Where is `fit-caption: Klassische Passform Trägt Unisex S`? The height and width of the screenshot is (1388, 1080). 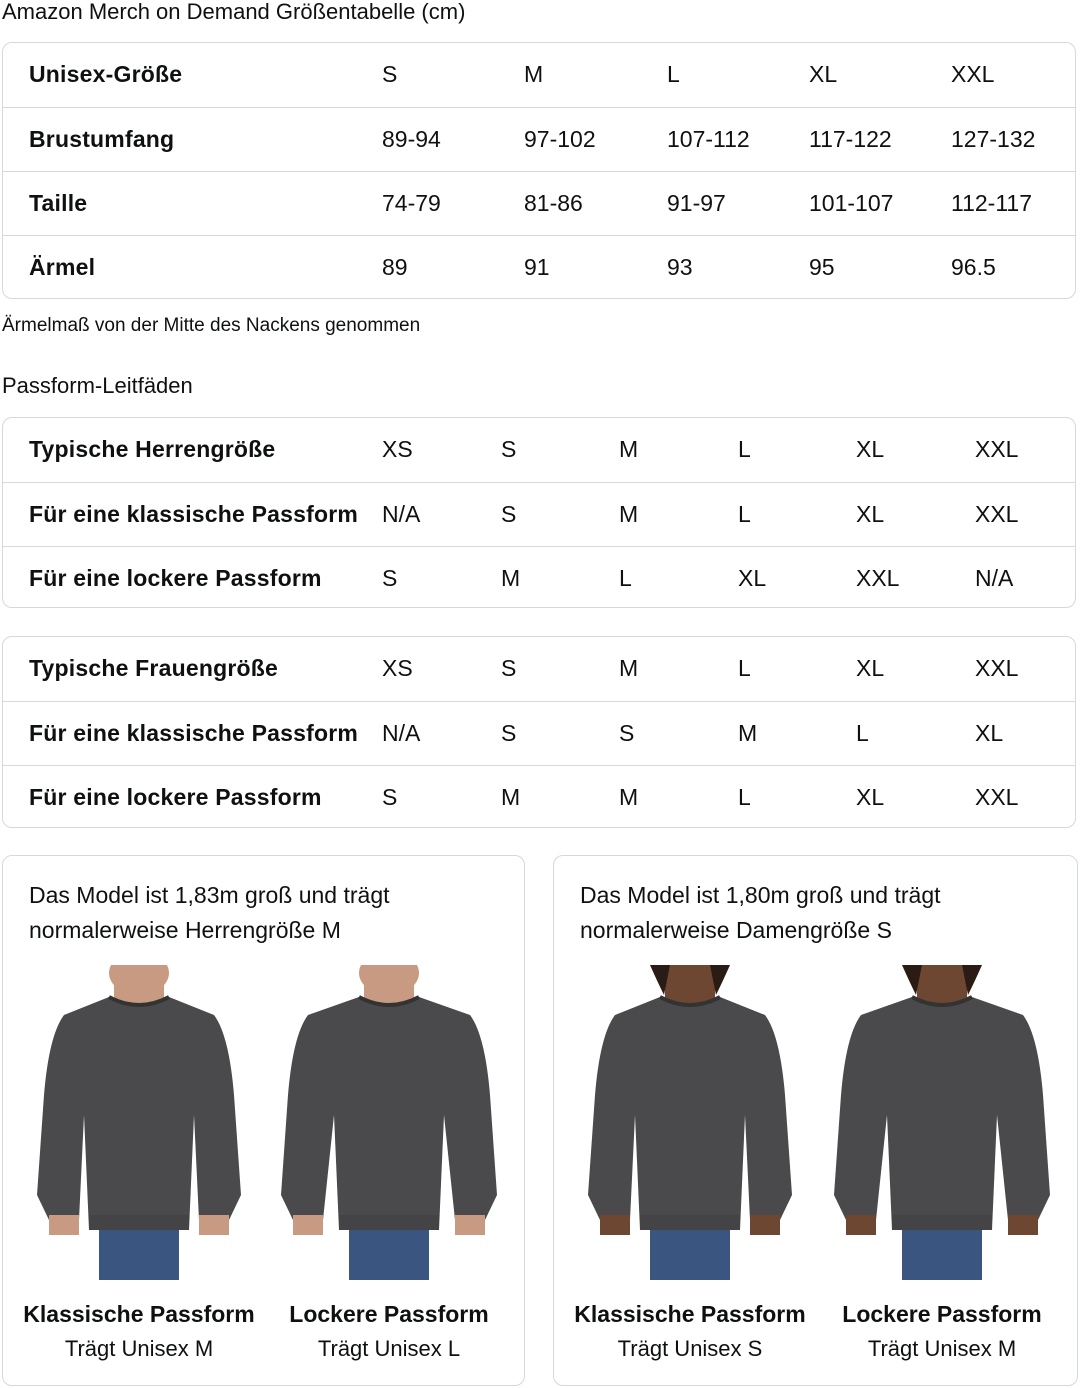 fit-caption: Klassische Passform Trägt Unisex S is located at coordinates (690, 1331).